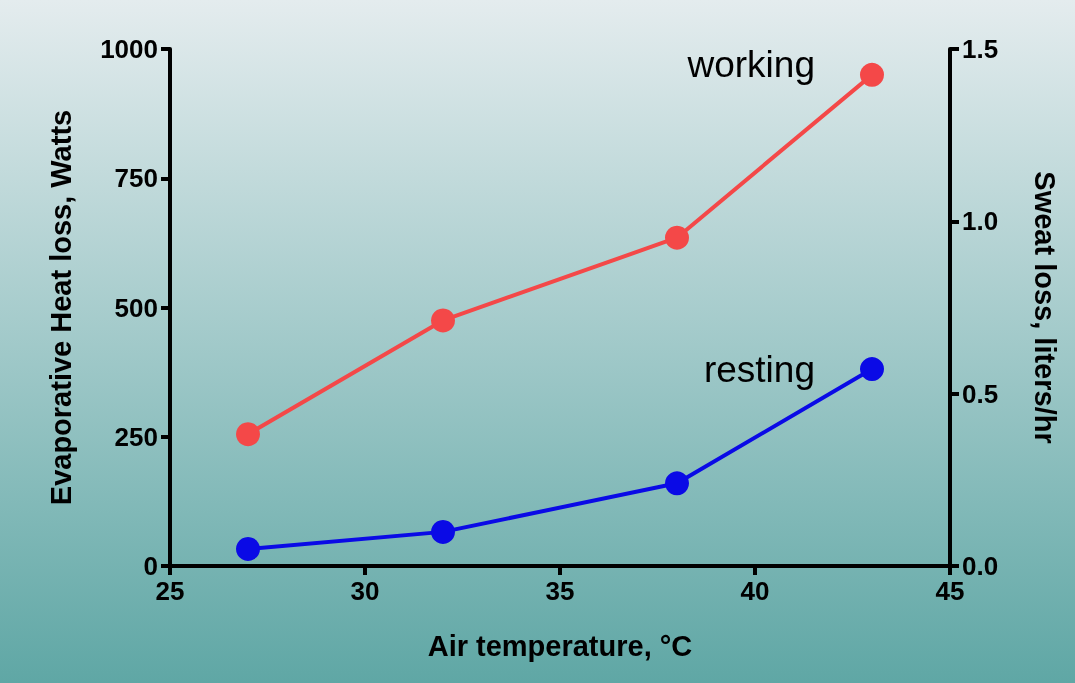  Describe the element at coordinates (980, 393) in the screenshot. I see `y2-tick-label: 0.5` at that location.